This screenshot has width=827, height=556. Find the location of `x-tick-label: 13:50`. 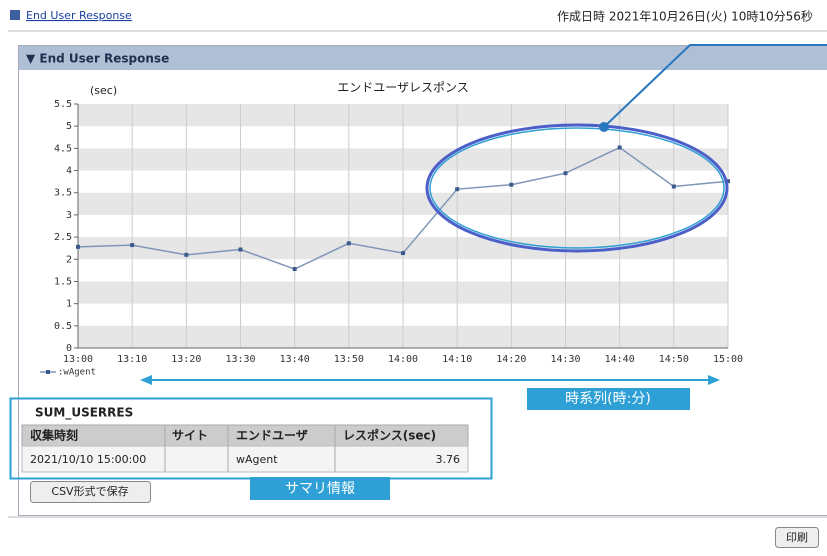

x-tick-label: 13:50 is located at coordinates (349, 359).